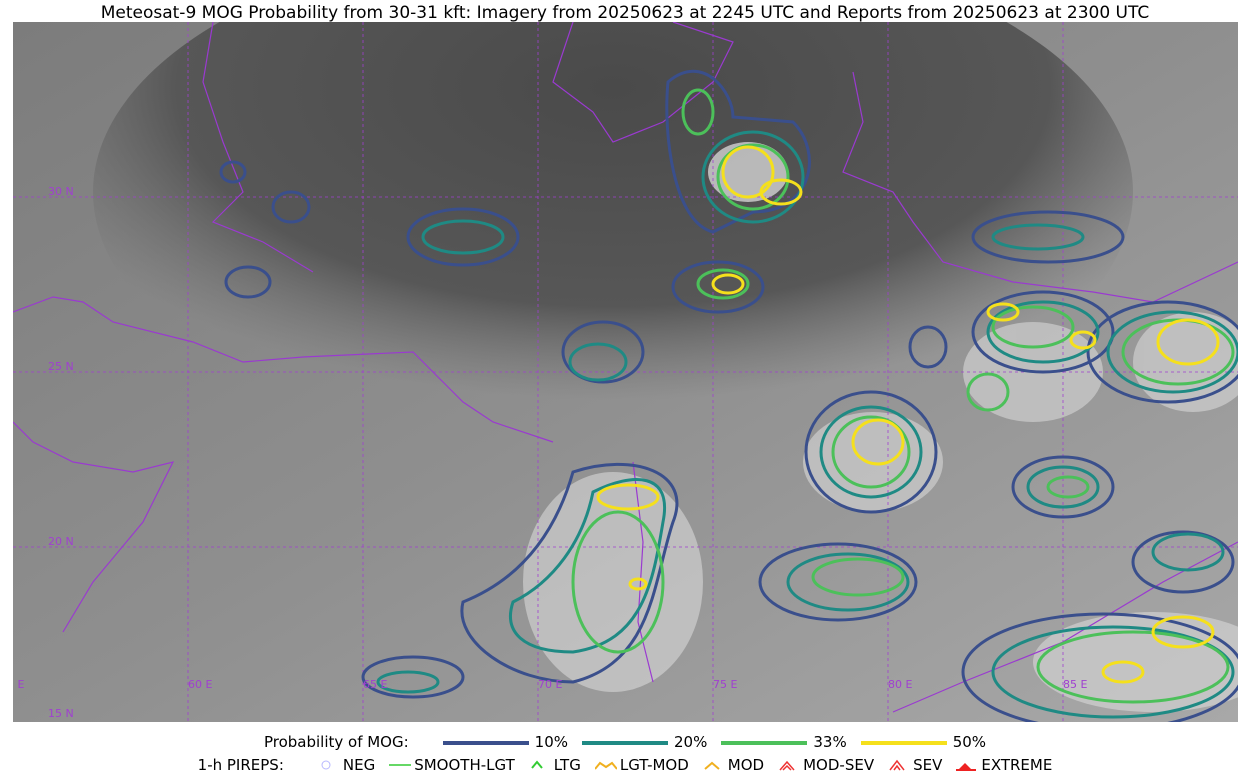  What do you see at coordinates (725, 684) in the screenshot?
I see `lon-label: 75 E` at bounding box center [725, 684].